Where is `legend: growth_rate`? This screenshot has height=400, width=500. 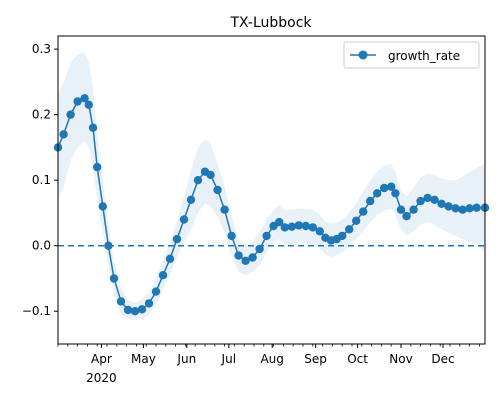
legend: growth_rate is located at coordinates (411, 55).